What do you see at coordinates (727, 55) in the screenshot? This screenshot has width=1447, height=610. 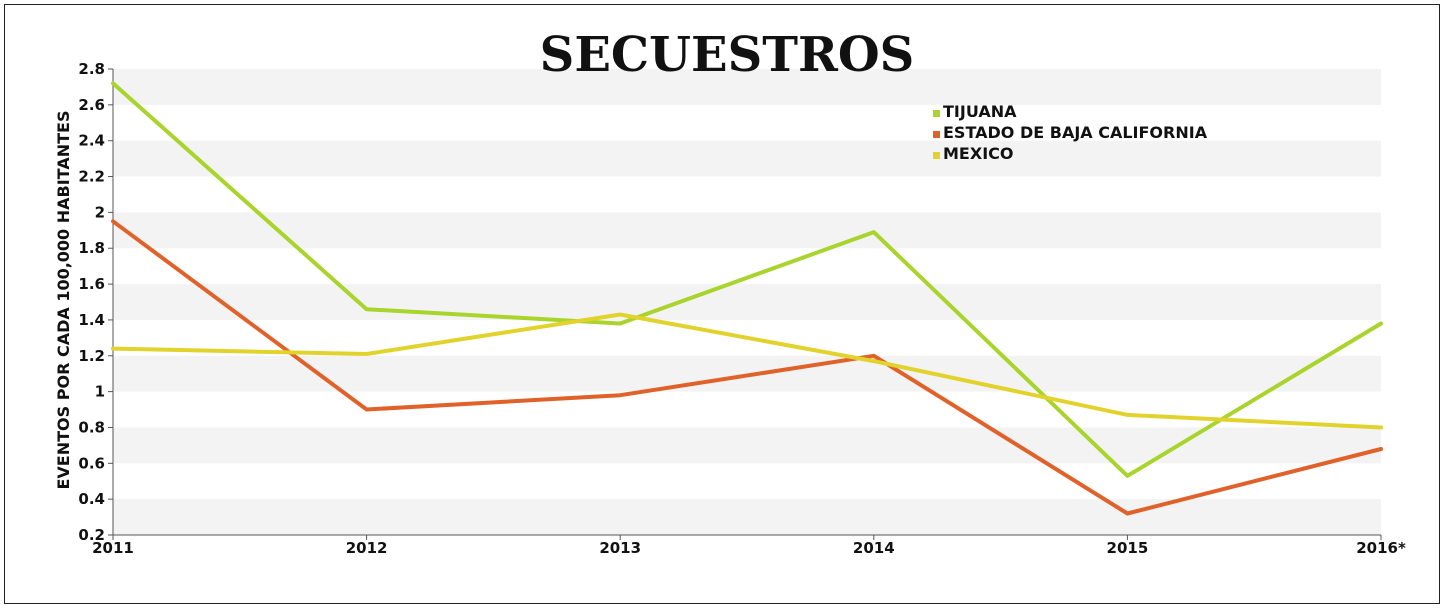 I see `chart-title: SECUESTROS` at bounding box center [727, 55].